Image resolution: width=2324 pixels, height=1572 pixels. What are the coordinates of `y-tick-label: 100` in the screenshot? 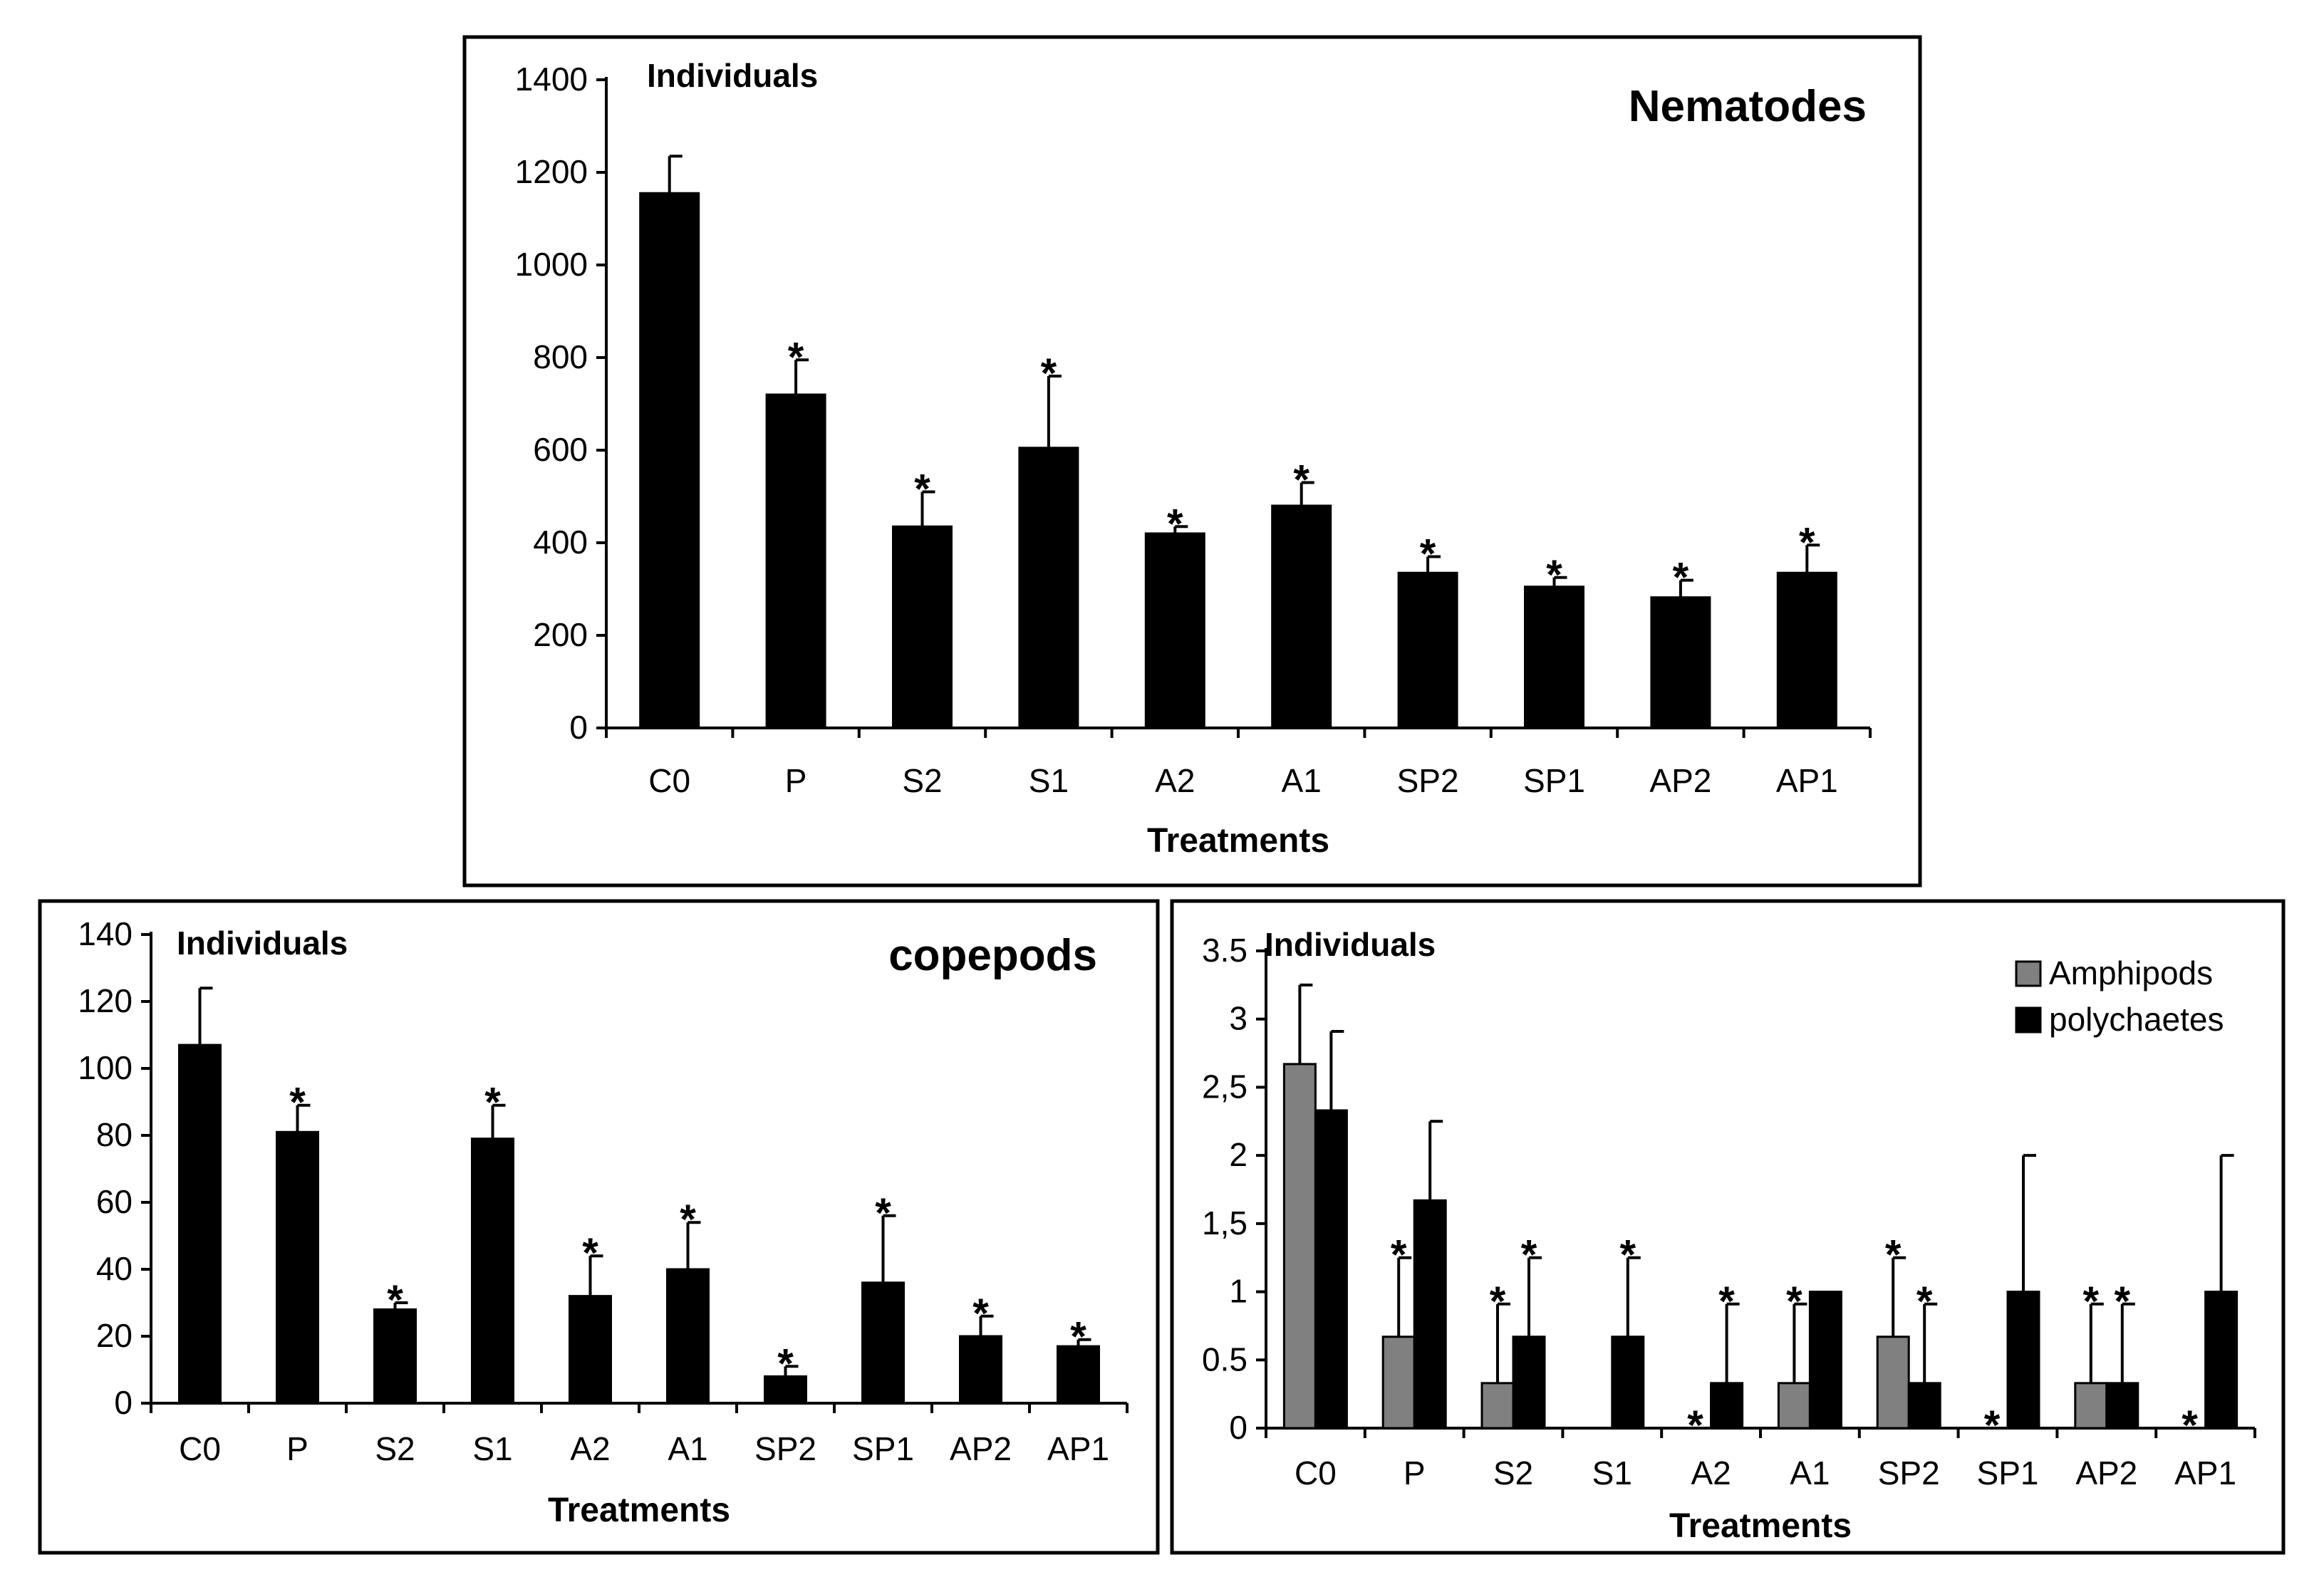 It's located at (105, 1067).